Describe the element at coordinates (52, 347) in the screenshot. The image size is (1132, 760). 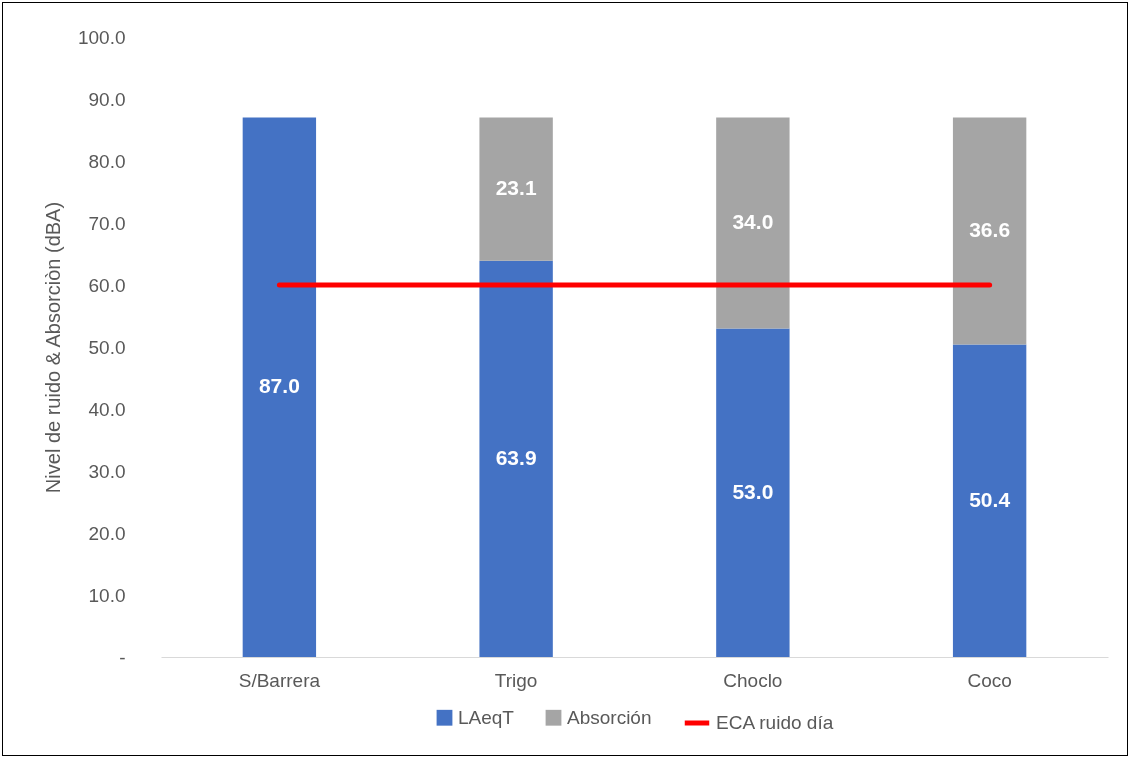
I see `y-axis-title: Nivel de ruido & Absorciòn (dBA)` at that location.